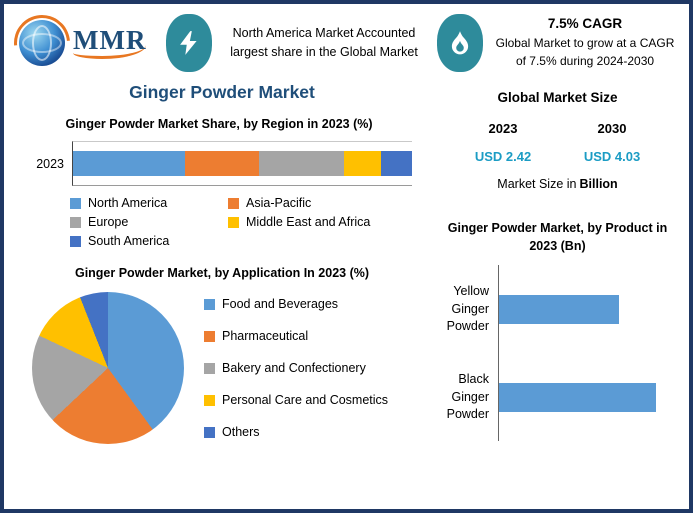 This screenshot has height=513, width=693. I want to click on flame-icon, so click(460, 43).